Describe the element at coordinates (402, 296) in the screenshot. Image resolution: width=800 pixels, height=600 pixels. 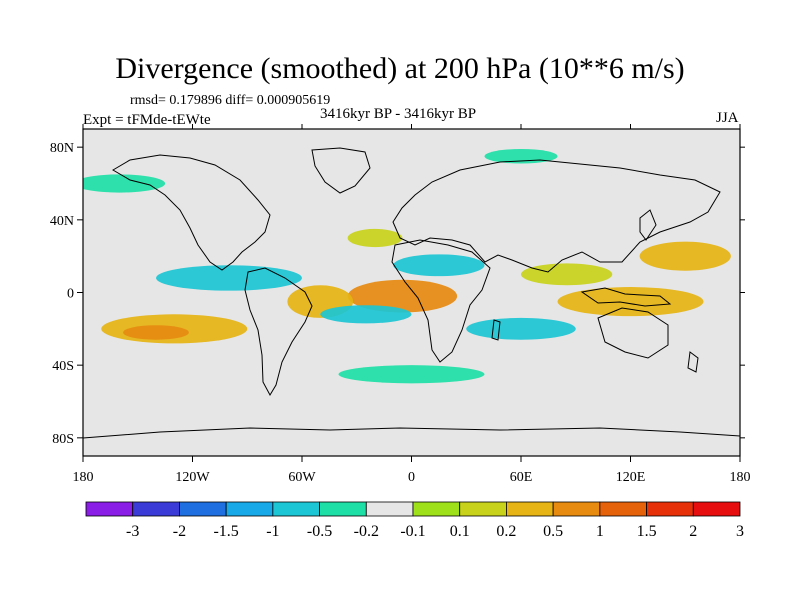
I see `field-tropical-atlantic-max` at that location.